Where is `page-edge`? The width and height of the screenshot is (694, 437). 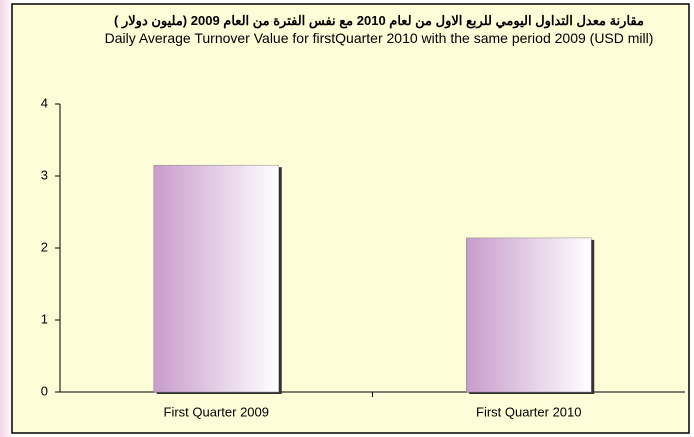 page-edge is located at coordinates (7, 218).